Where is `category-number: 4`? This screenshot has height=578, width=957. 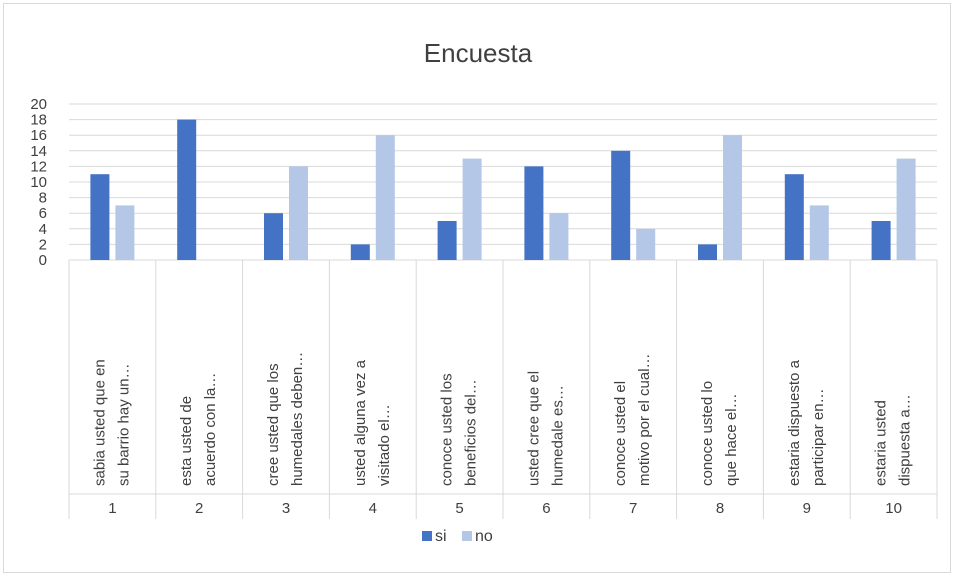 category-number: 4 is located at coordinates (373, 508).